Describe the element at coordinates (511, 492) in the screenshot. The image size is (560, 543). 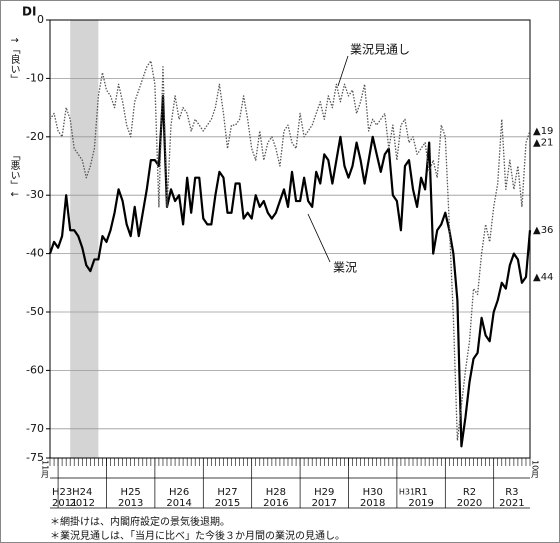
I see `era-label: R3` at that location.